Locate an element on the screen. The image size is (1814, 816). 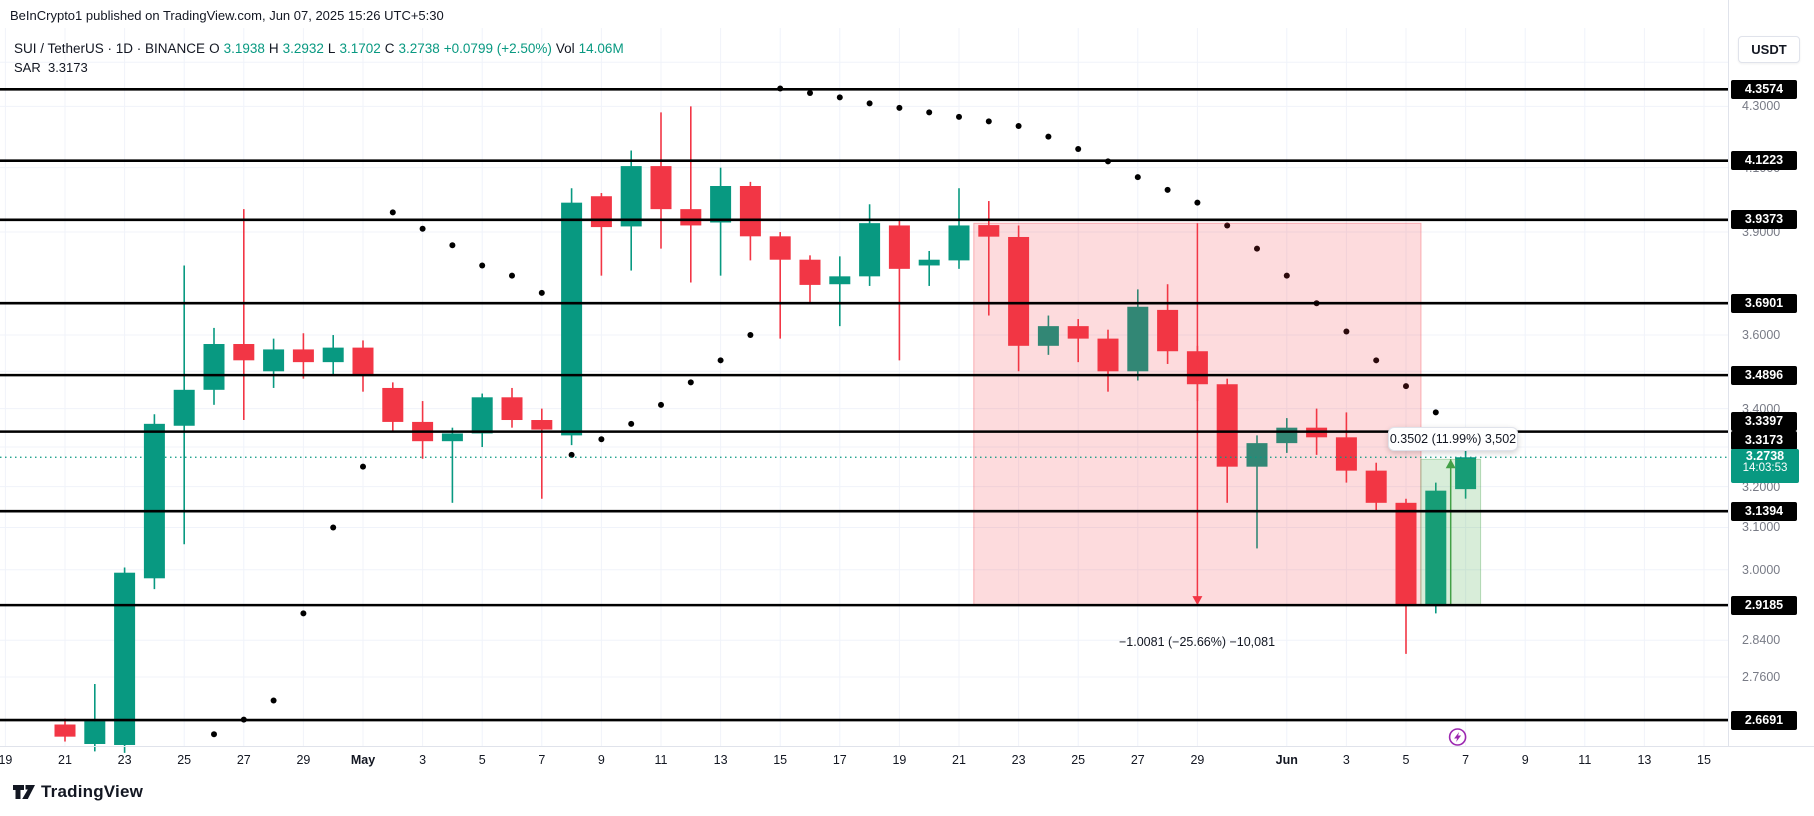
legend-segment: 3.2738 is located at coordinates (419, 48).